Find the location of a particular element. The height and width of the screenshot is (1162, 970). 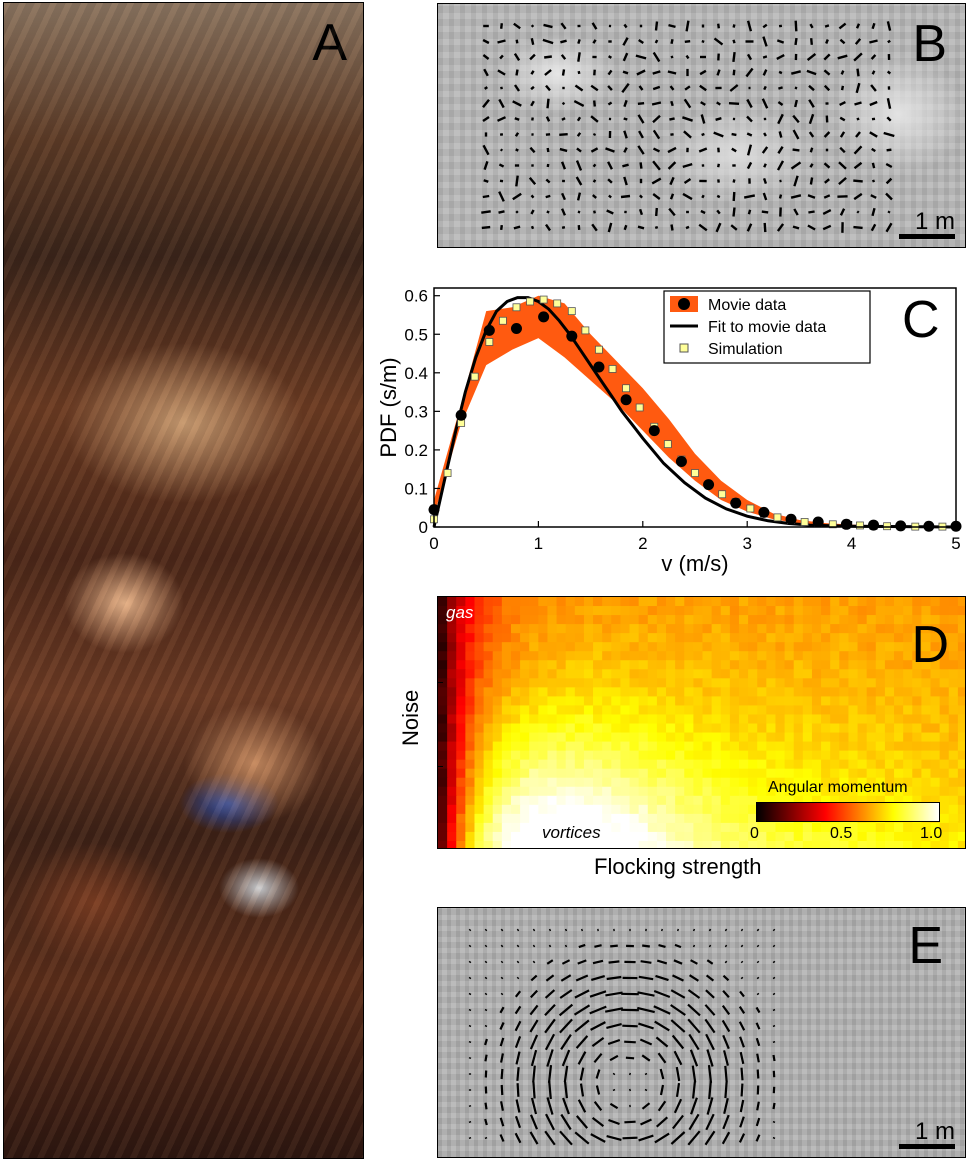

legend-marker-movie is located at coordinates (684, 304).